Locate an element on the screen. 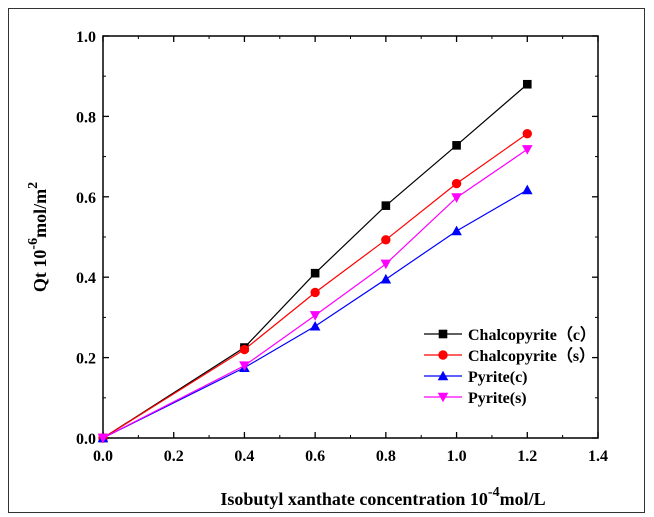  legend-label: Pyrite(s) is located at coordinates (497, 398).